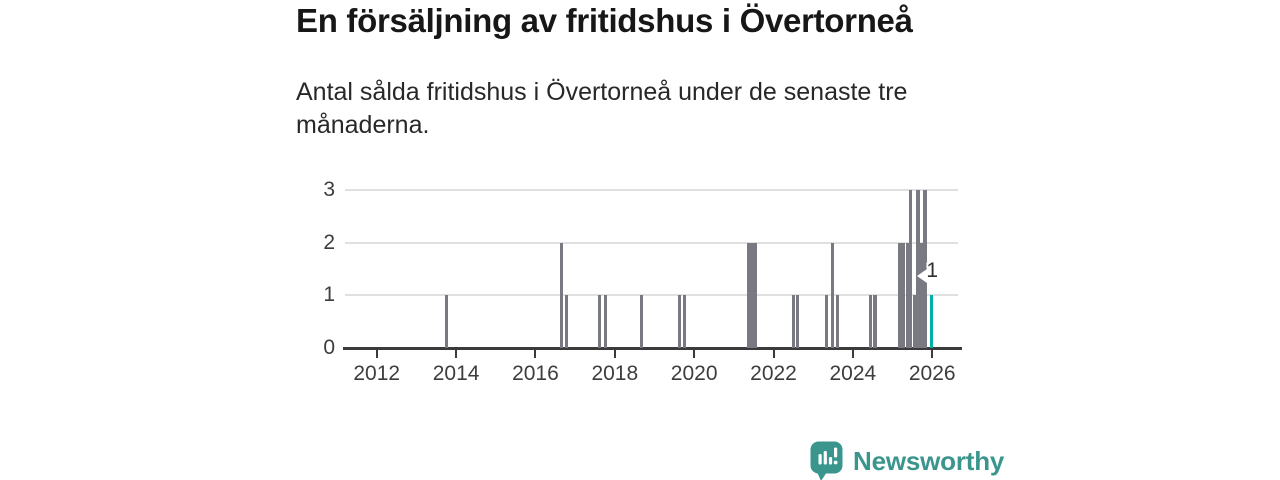 The width and height of the screenshot is (1280, 480). I want to click on y-axis-label: 1, so click(329, 295).